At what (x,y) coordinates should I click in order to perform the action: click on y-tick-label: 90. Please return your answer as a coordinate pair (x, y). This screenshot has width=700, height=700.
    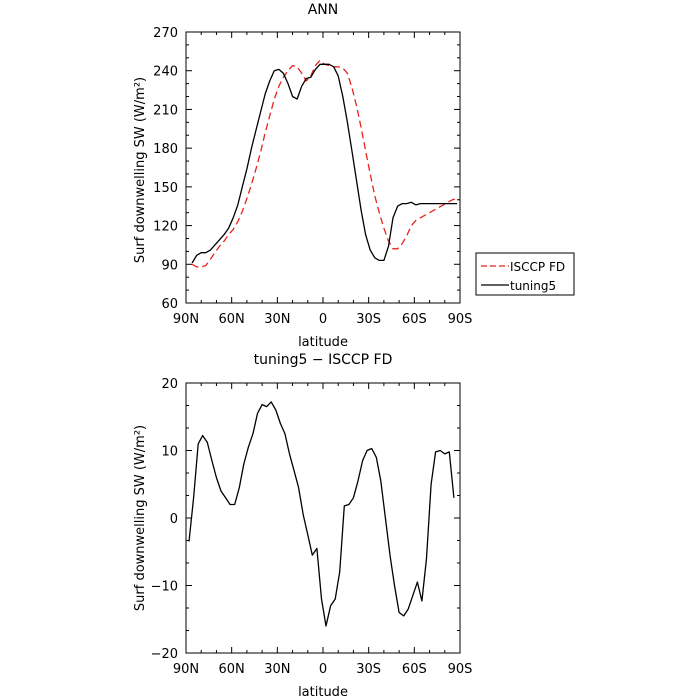
    Looking at the image, I should click on (169, 265).